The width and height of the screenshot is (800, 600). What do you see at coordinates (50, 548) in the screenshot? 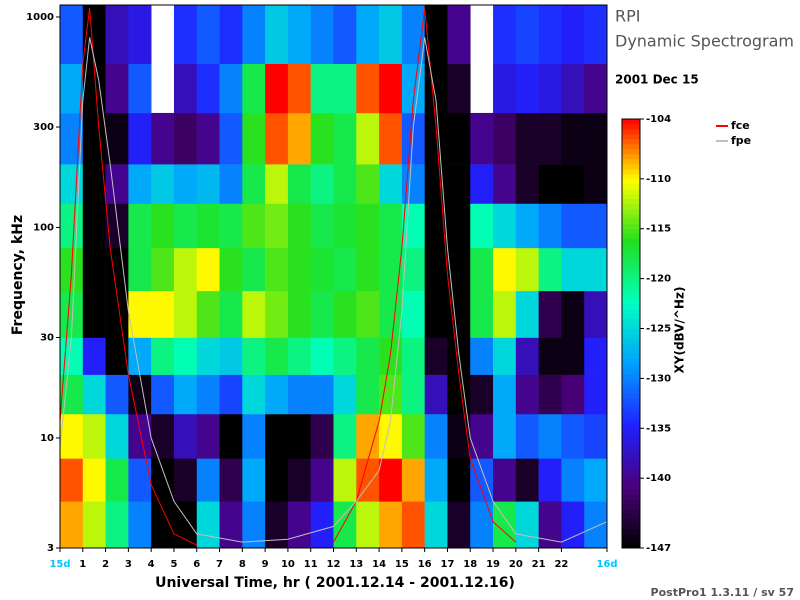
I see `y-tick-label: 3` at bounding box center [50, 548].